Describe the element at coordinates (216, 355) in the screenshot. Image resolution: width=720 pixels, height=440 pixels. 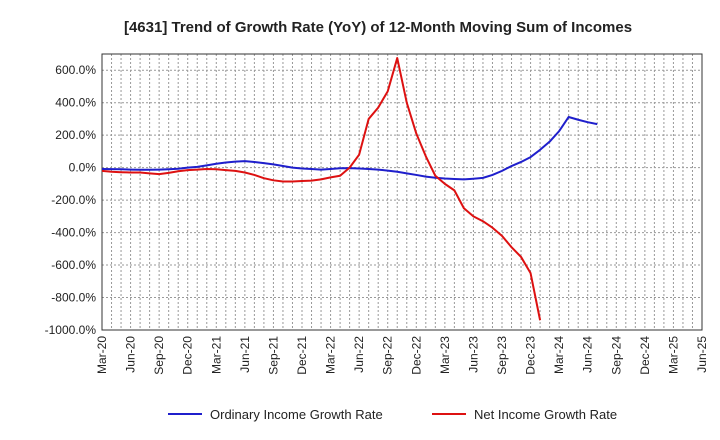
I see `x-tick-label: Mar-21` at that location.